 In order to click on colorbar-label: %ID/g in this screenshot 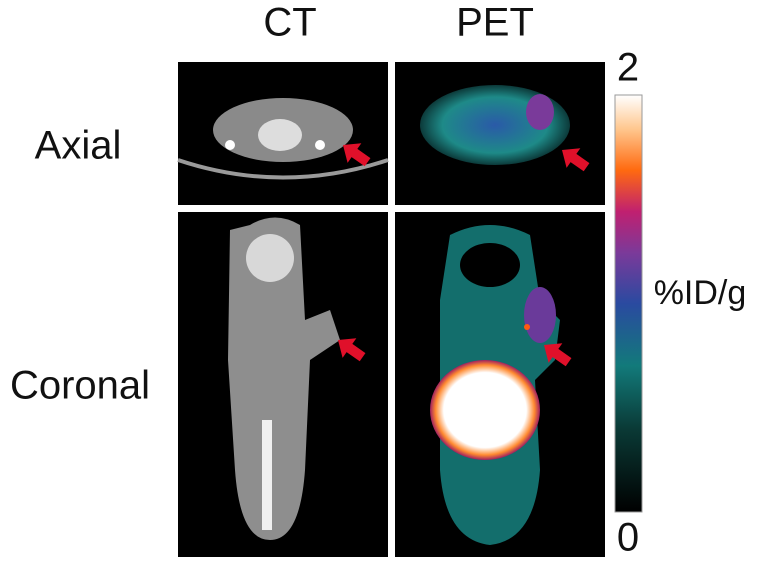, I will do `click(700, 293)`.